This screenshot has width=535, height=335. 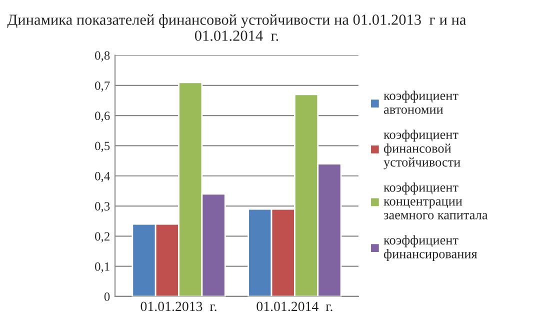 I want to click on y-tick-label: 0,8, so click(x=102, y=56).